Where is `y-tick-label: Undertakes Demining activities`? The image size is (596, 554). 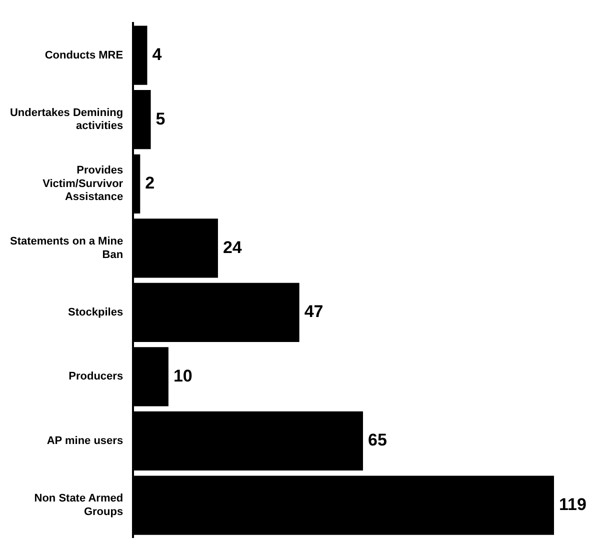 y-tick-label: Undertakes Demining activities is located at coordinates (67, 119).